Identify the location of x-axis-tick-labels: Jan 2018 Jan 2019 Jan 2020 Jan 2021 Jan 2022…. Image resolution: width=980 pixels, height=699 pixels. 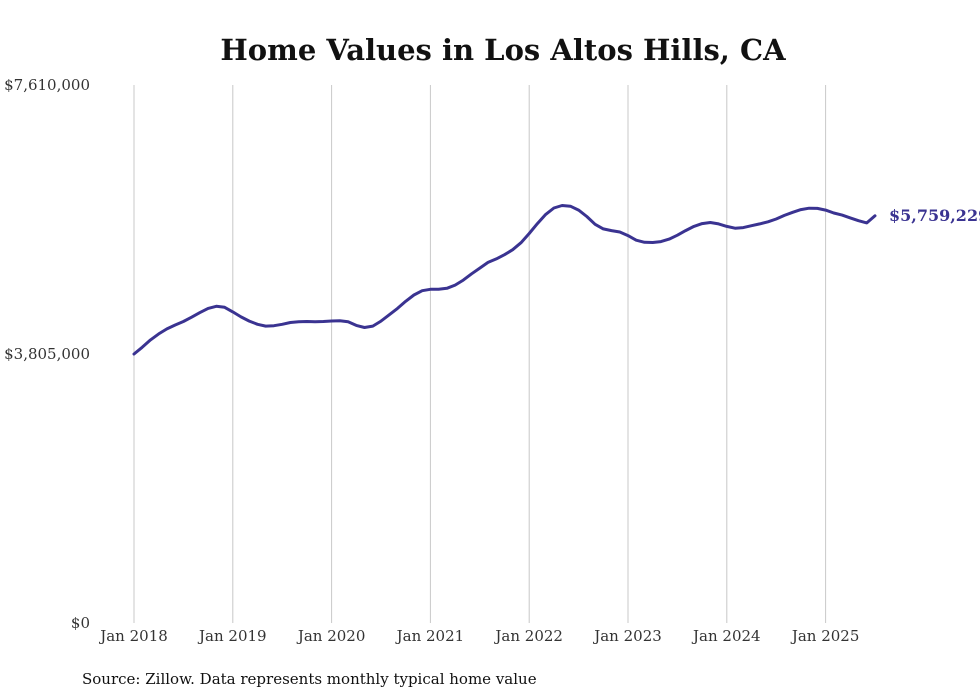
(478, 636).